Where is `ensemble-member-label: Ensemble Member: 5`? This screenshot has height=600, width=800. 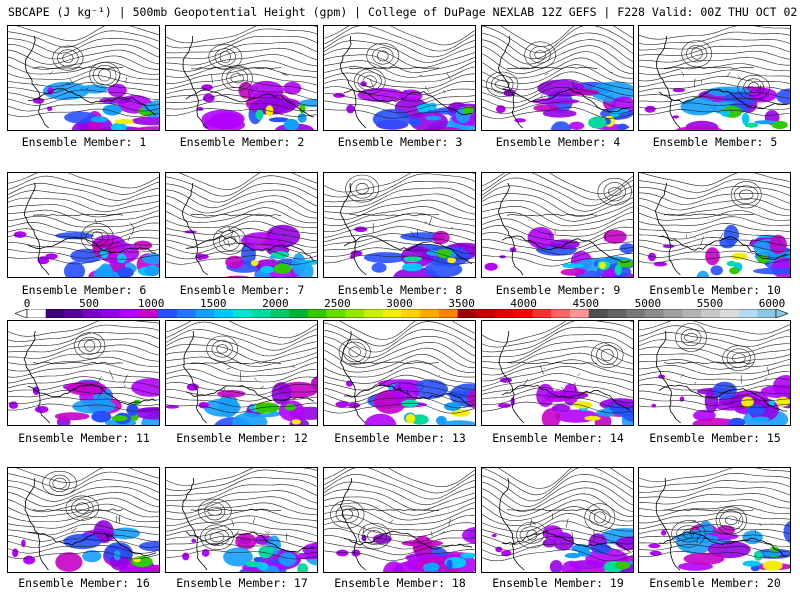 ensemble-member-label: Ensemble Member: 5 is located at coordinates (715, 142).